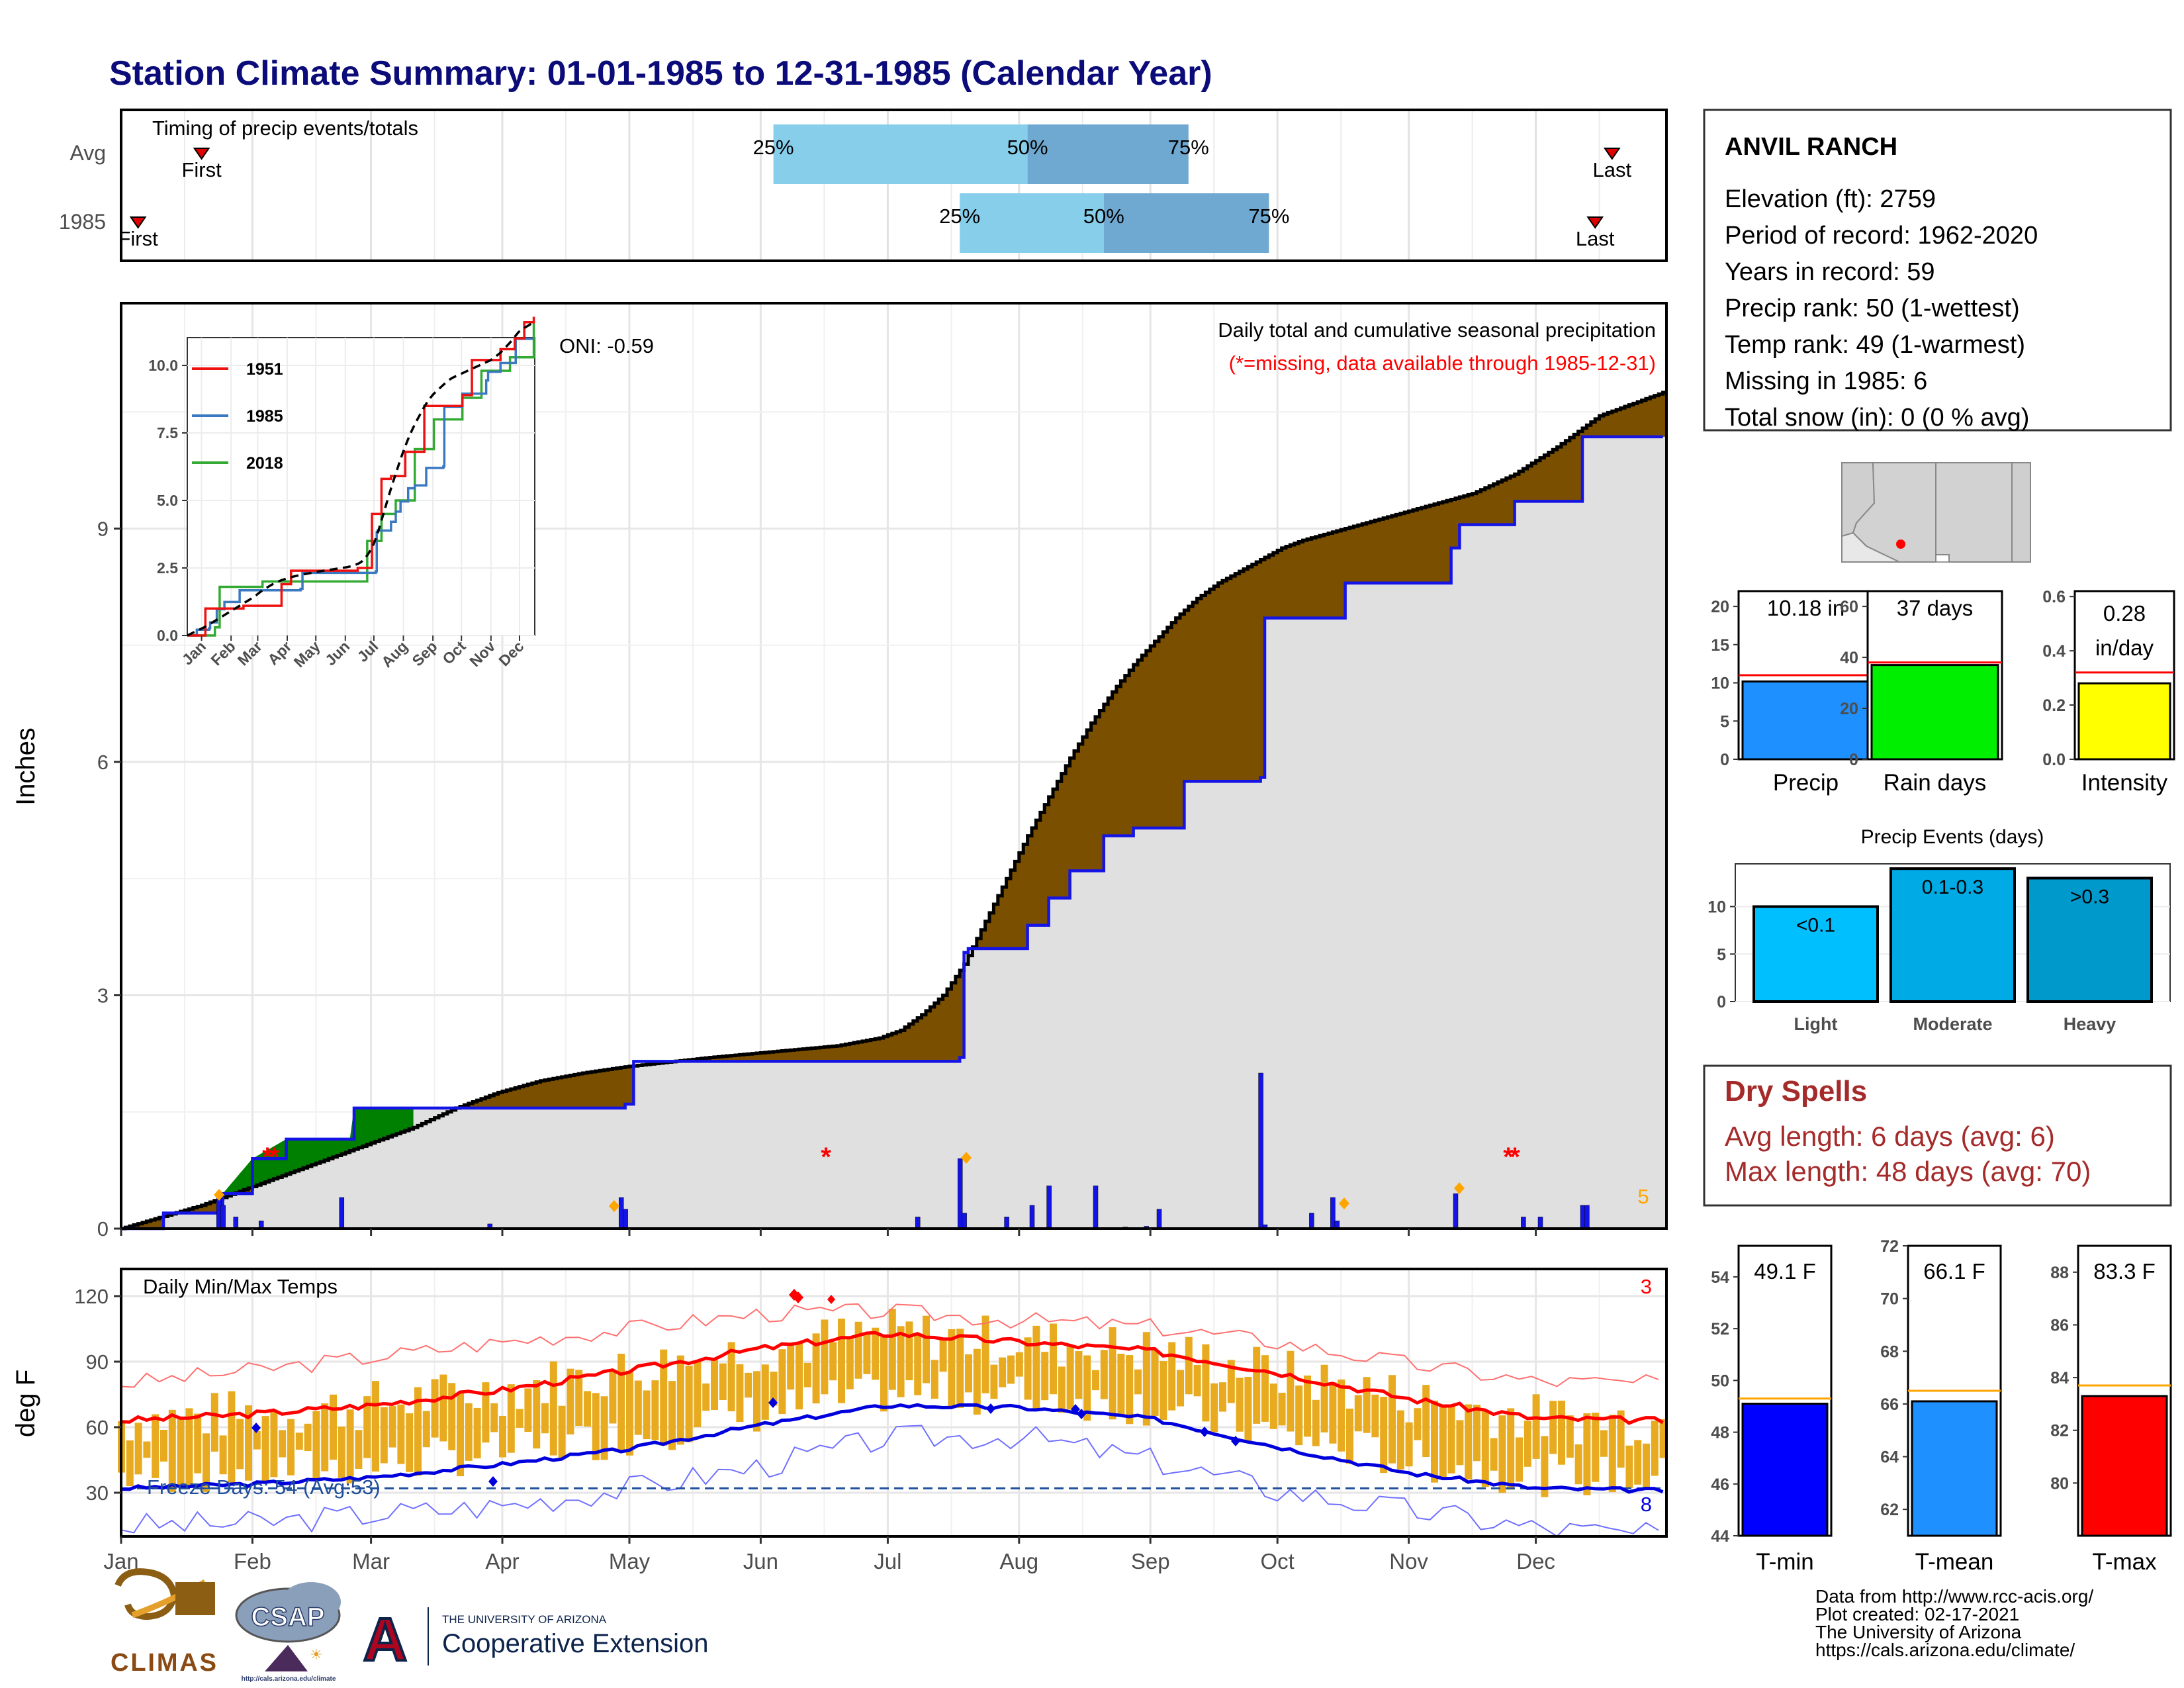 The height and width of the screenshot is (1688, 2184). I want to click on temp-summary-label: T-mean, so click(1954, 1562).